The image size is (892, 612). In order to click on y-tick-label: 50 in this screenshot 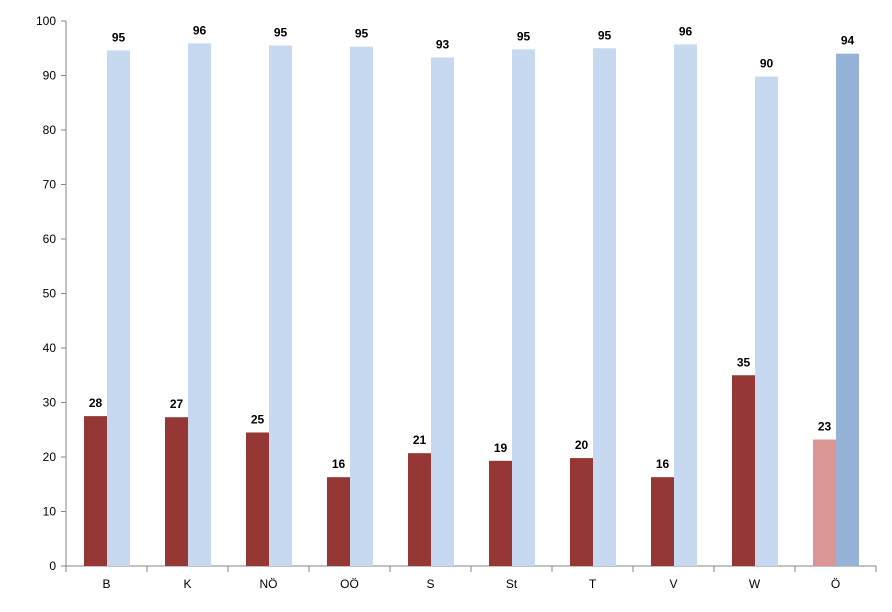, I will do `click(50, 294)`.